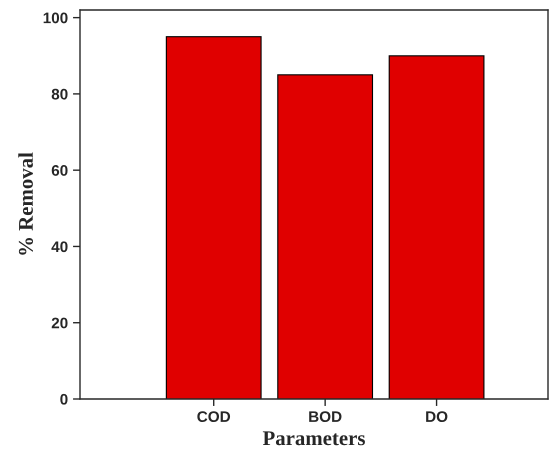 Image resolution: width=557 pixels, height=456 pixels. I want to click on x-axis-title: Parameters, so click(313, 438).